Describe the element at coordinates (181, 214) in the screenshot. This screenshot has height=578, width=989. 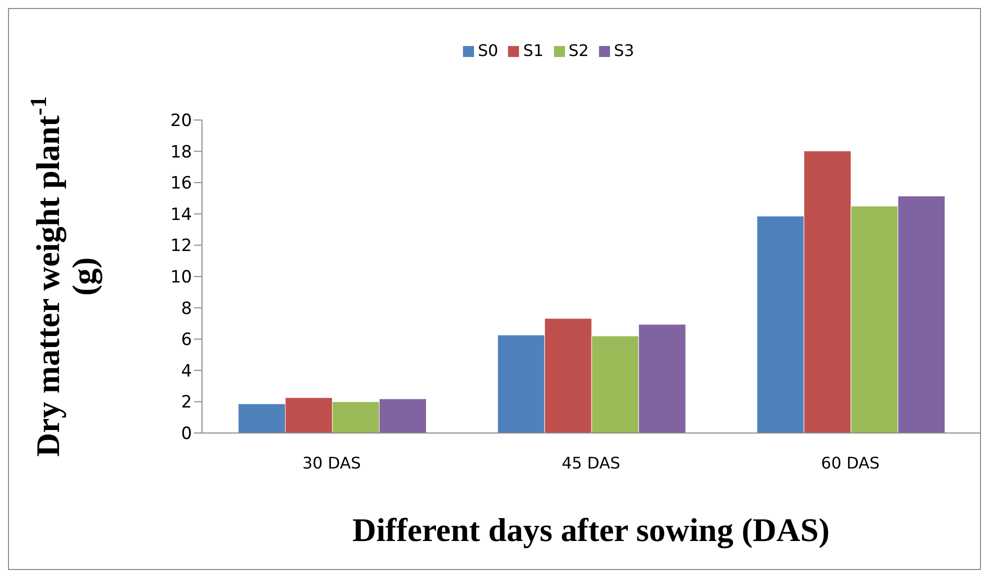
I see `y-tick-label: 14` at that location.